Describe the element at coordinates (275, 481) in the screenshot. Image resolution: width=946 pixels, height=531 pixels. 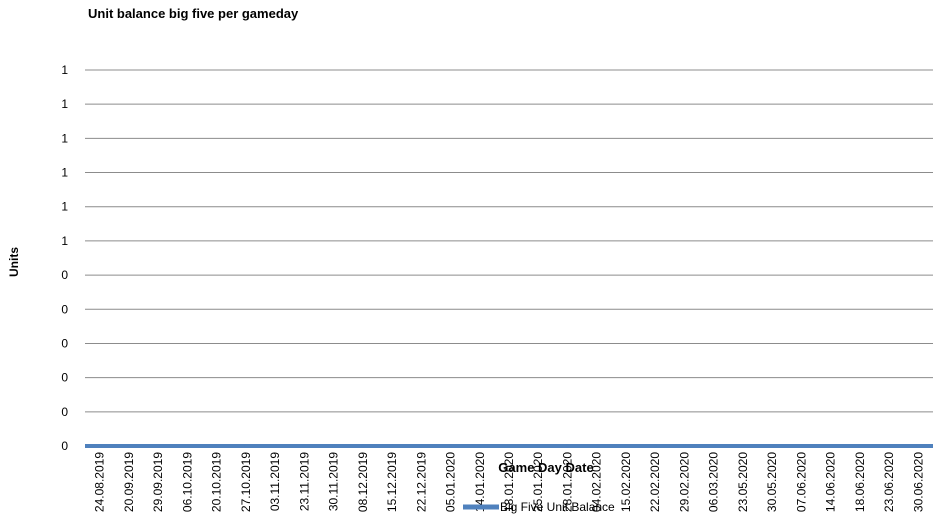
I see `x-tick-label: 03.11.2019` at that location.